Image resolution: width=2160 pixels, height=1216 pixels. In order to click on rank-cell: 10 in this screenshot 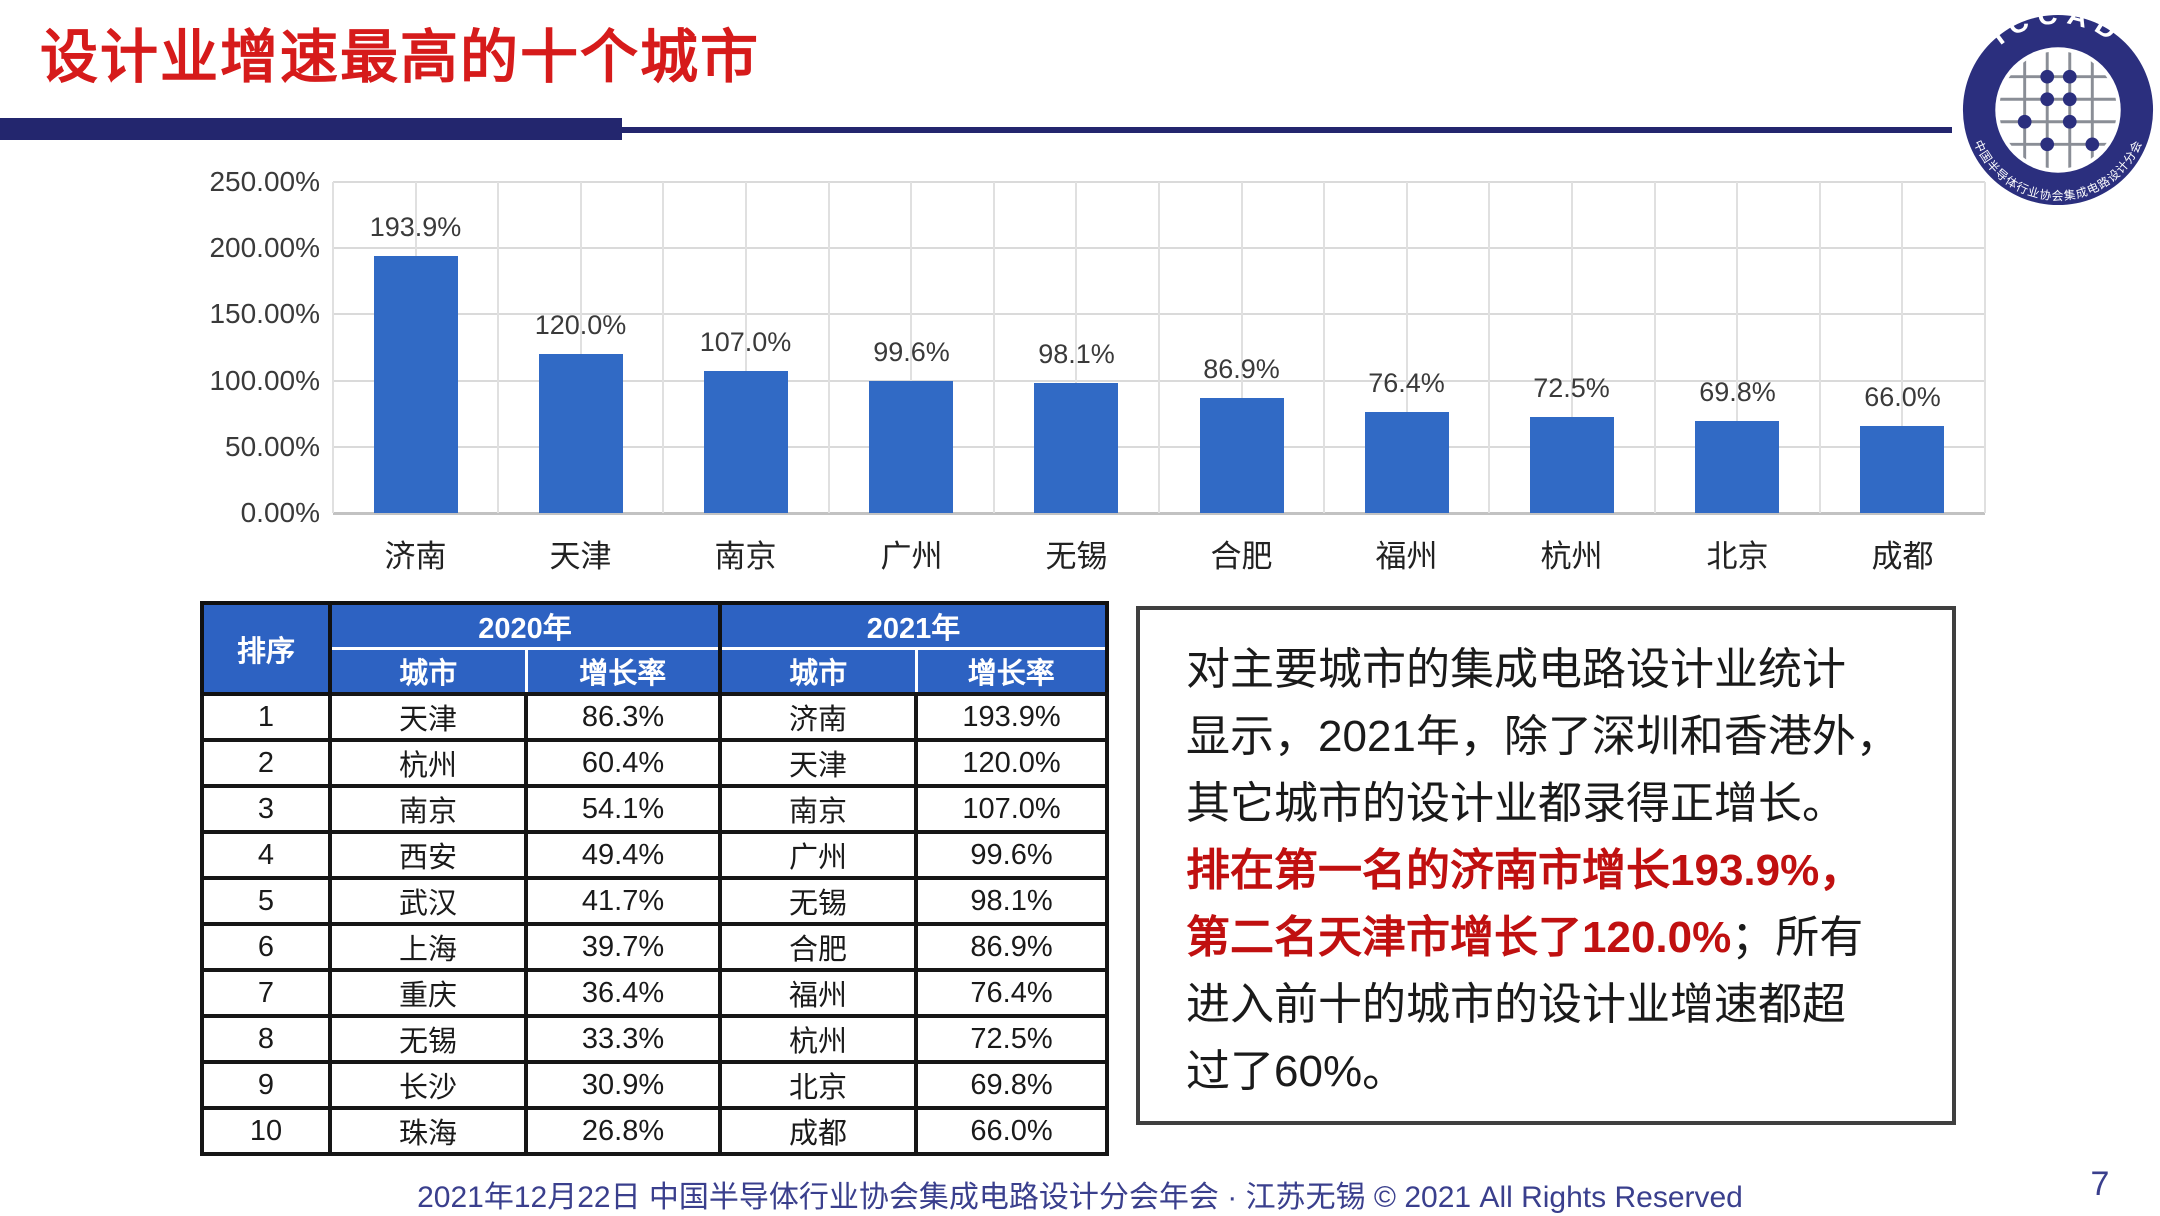, I will do `click(266, 1131)`.